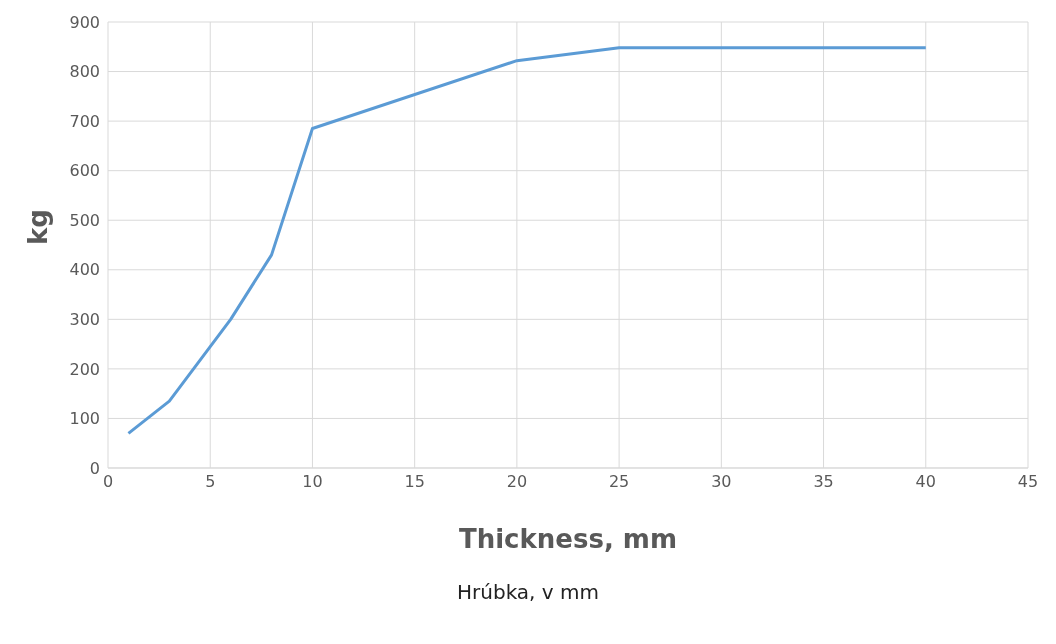 The width and height of the screenshot is (1056, 644). Describe the element at coordinates (1028, 482) in the screenshot. I see `x-tick-label: 45` at that location.